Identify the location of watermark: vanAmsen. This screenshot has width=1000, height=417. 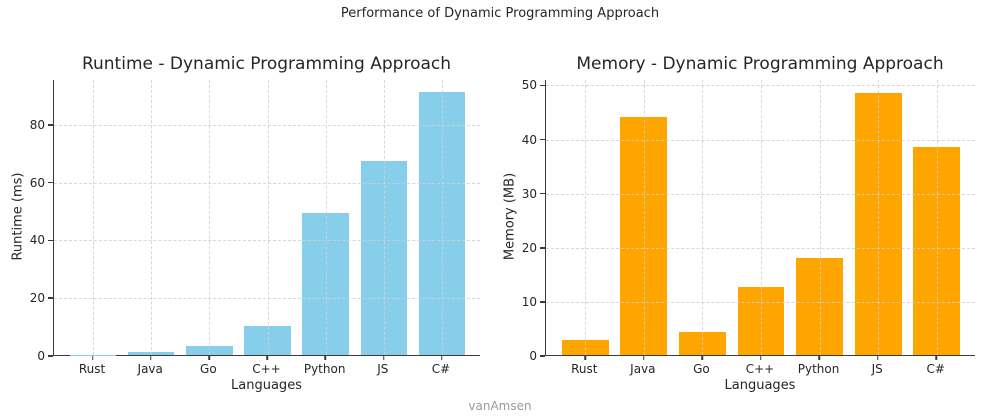
(500, 406).